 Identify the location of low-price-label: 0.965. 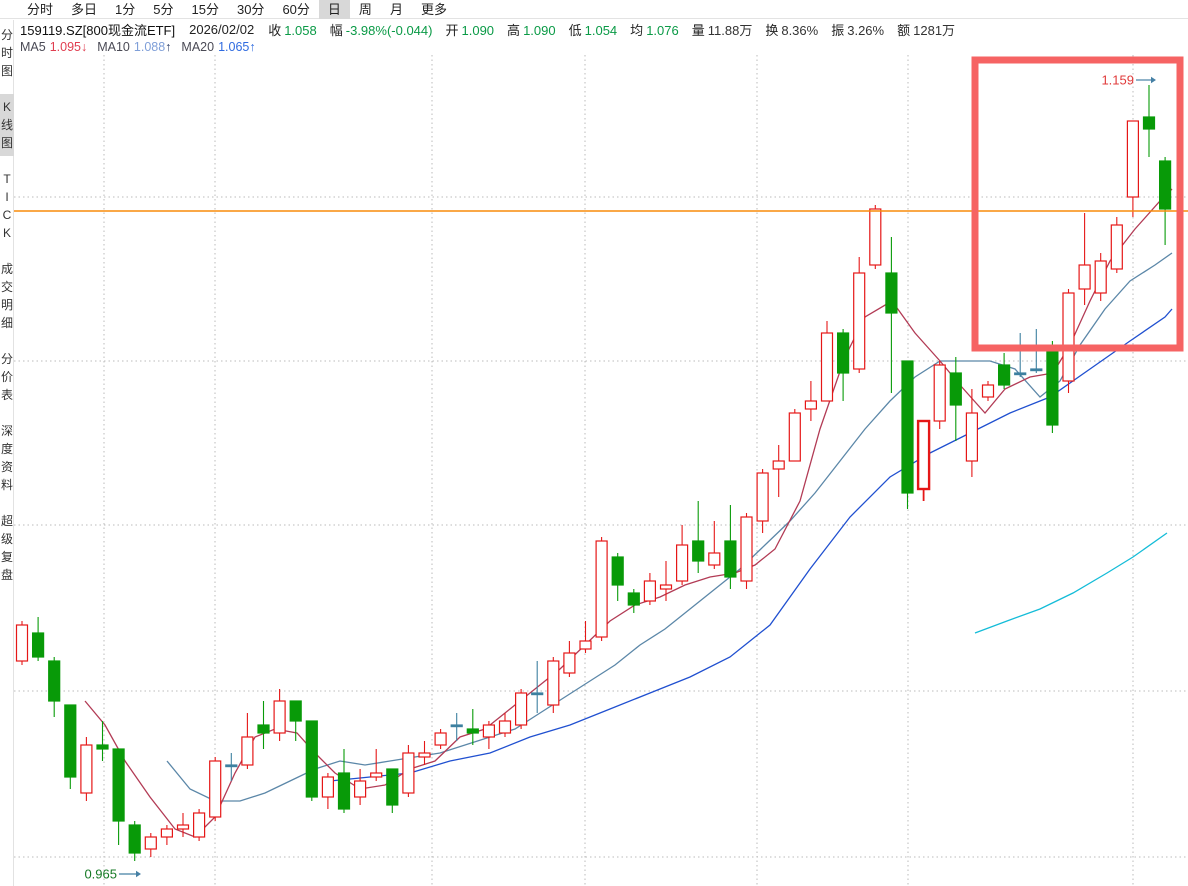
(100, 874).